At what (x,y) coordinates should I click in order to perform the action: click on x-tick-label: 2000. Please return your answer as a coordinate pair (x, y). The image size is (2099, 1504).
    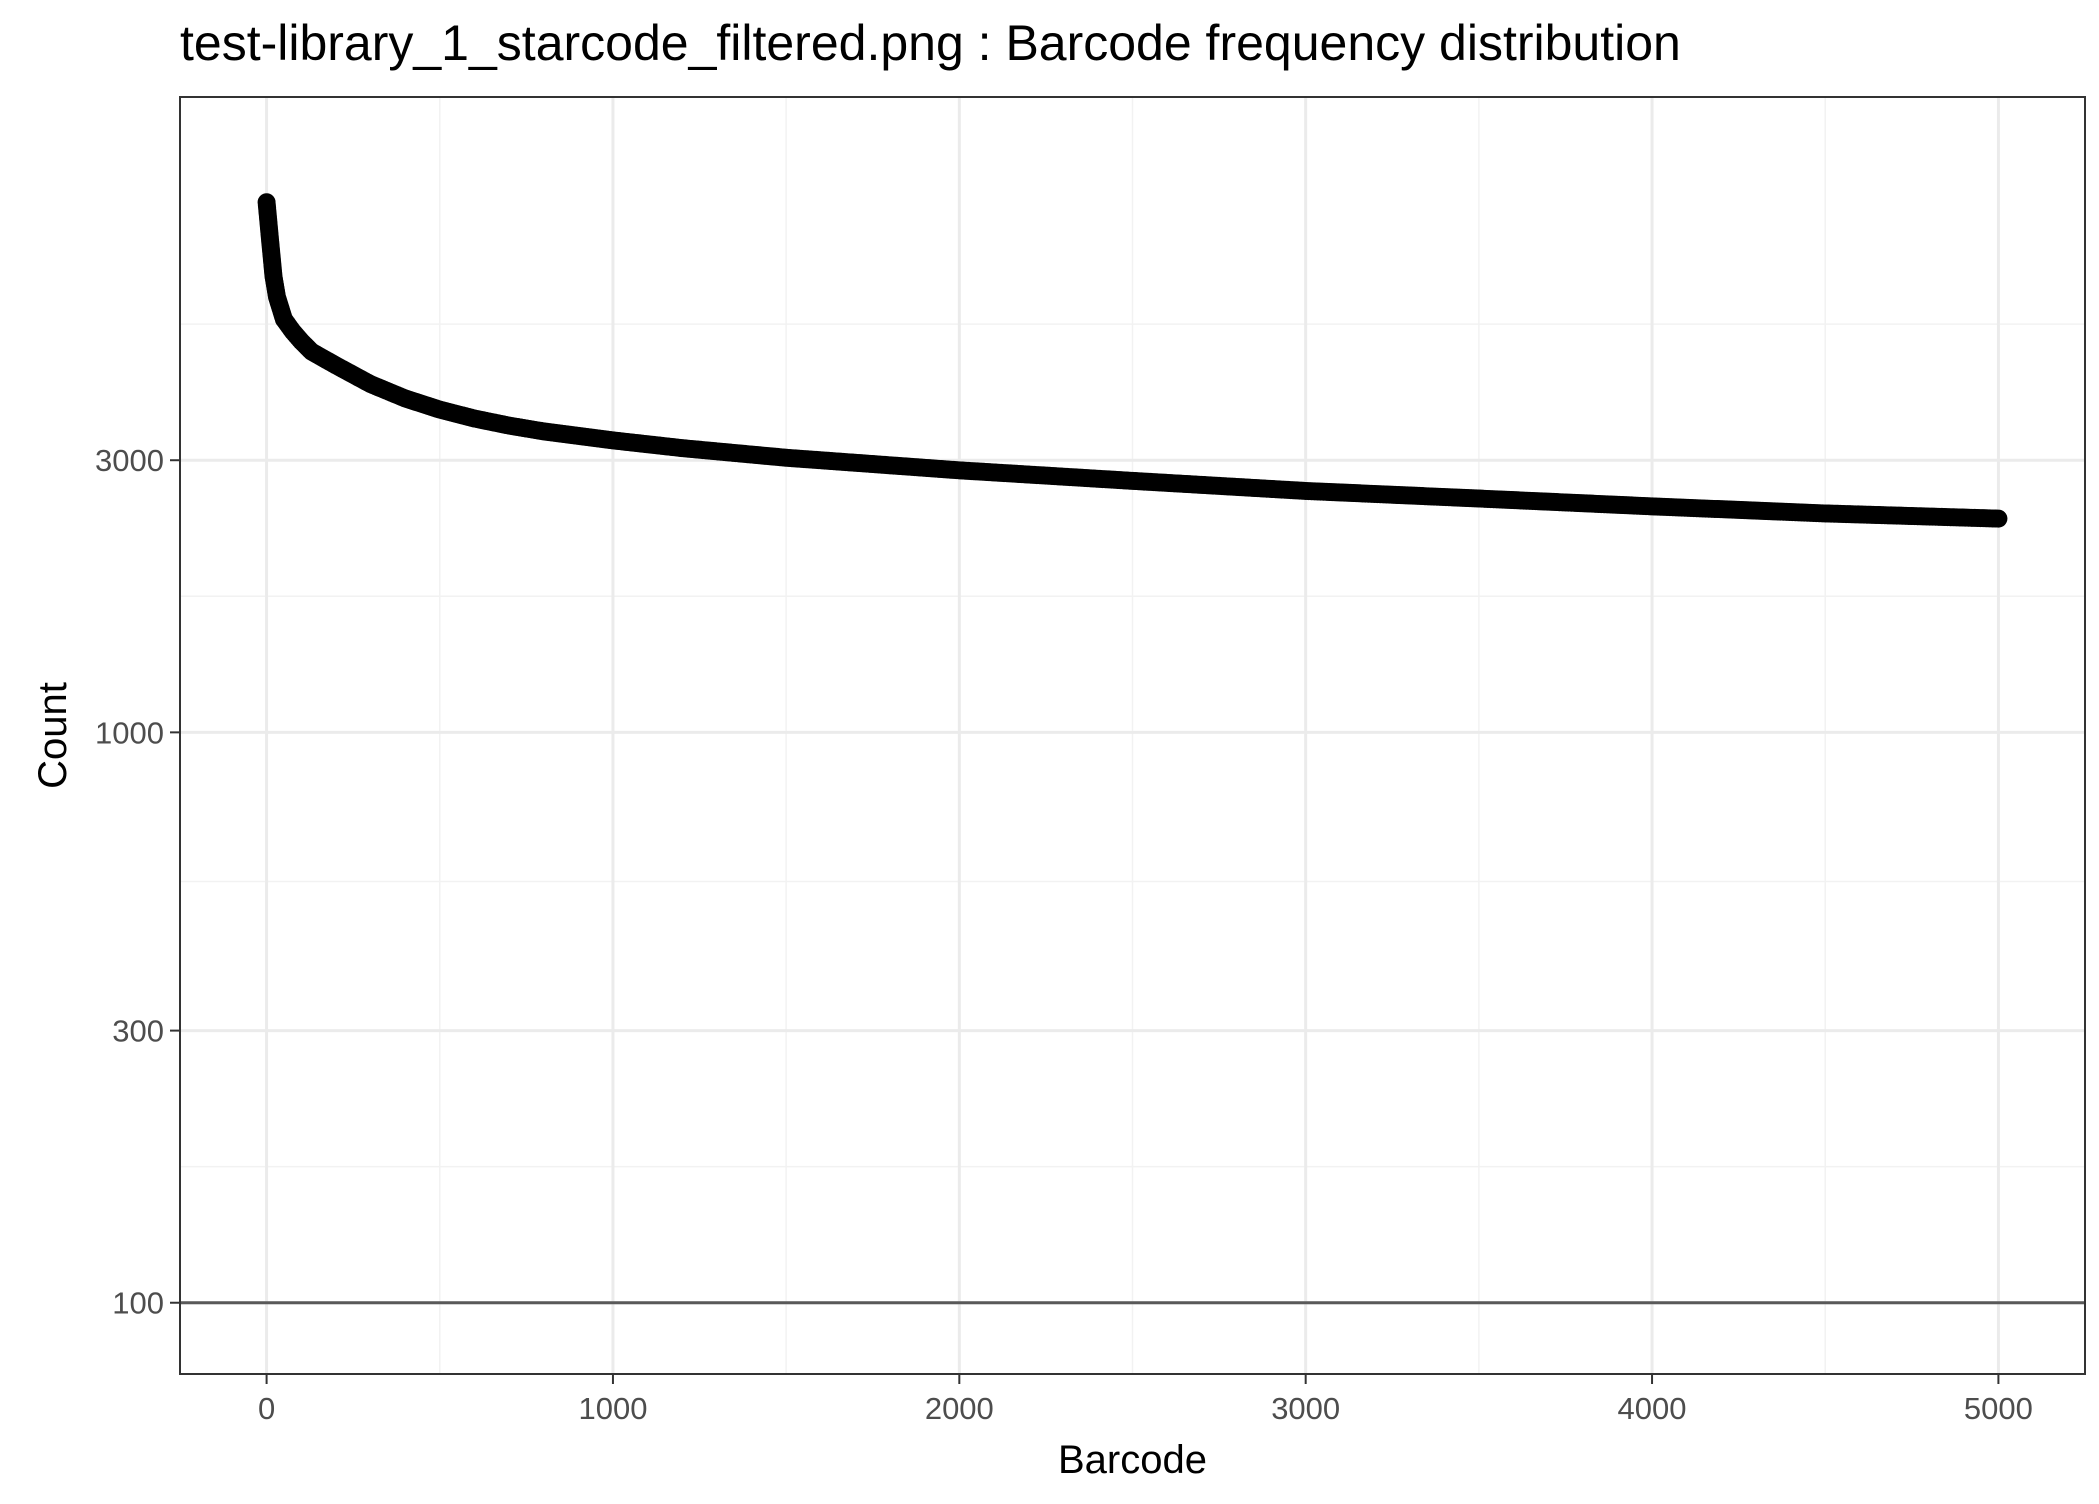
    Looking at the image, I should click on (959, 1408).